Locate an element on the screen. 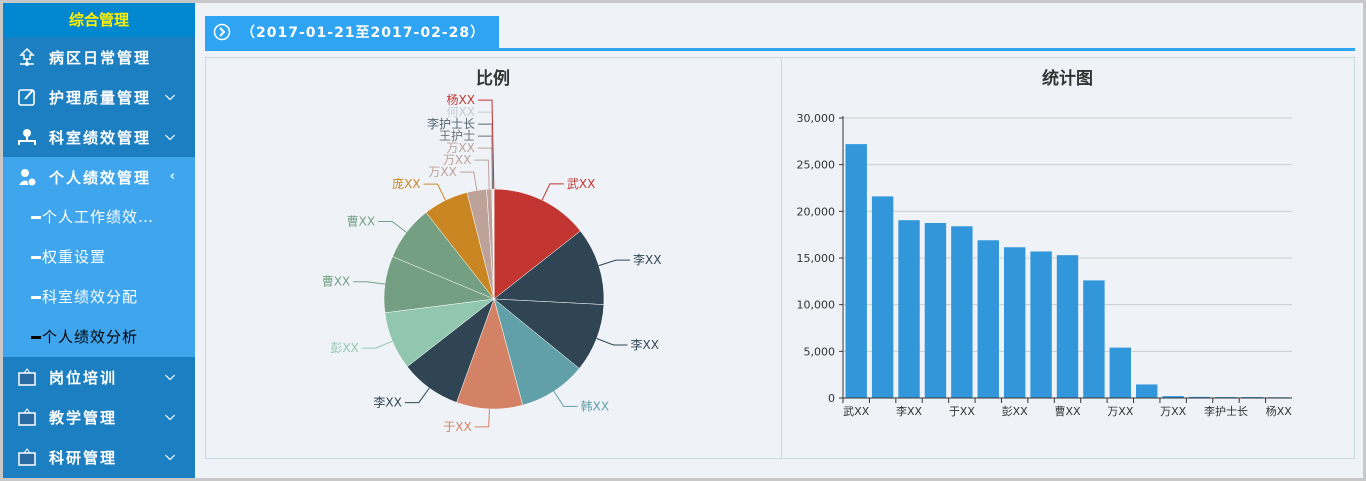 The width and height of the screenshot is (1366, 481). x-tick-label: 李护士长 is located at coordinates (1226, 411).